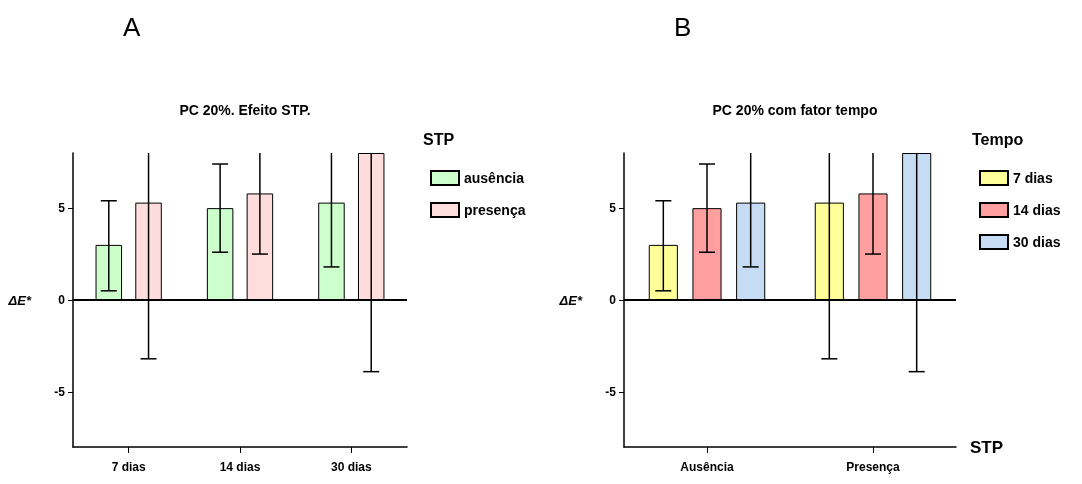 The height and width of the screenshot is (484, 1082). I want to click on legend-label: 7 dias, so click(1033, 178).